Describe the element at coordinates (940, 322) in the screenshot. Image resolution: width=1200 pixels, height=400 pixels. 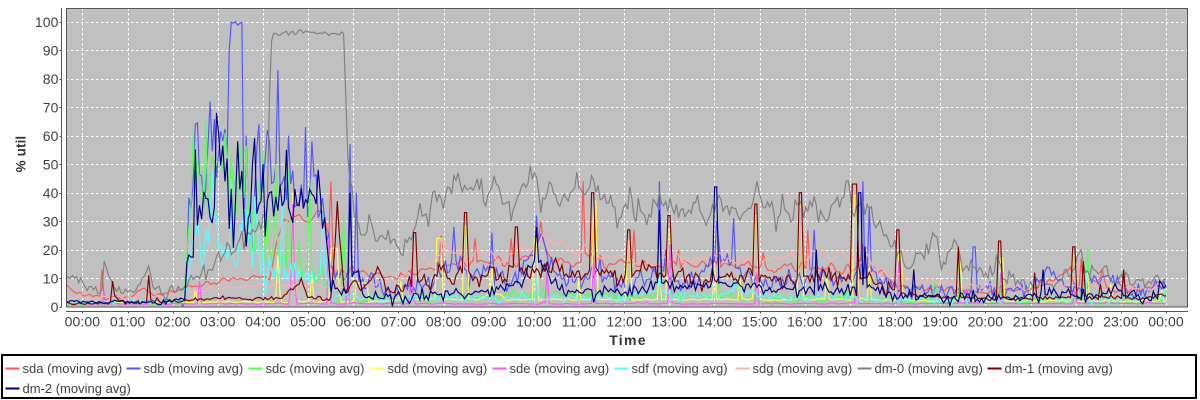
I see `svg-text: 19:00` at that location.